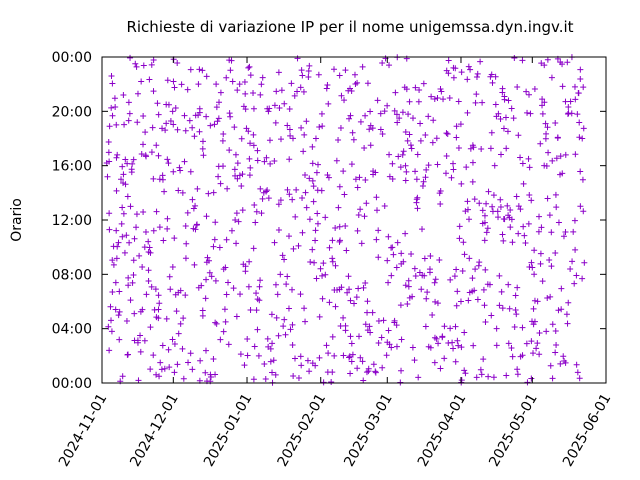  Describe the element at coordinates (513, 430) in the screenshot. I see `x-tick-label: 2025-05-01` at that location.